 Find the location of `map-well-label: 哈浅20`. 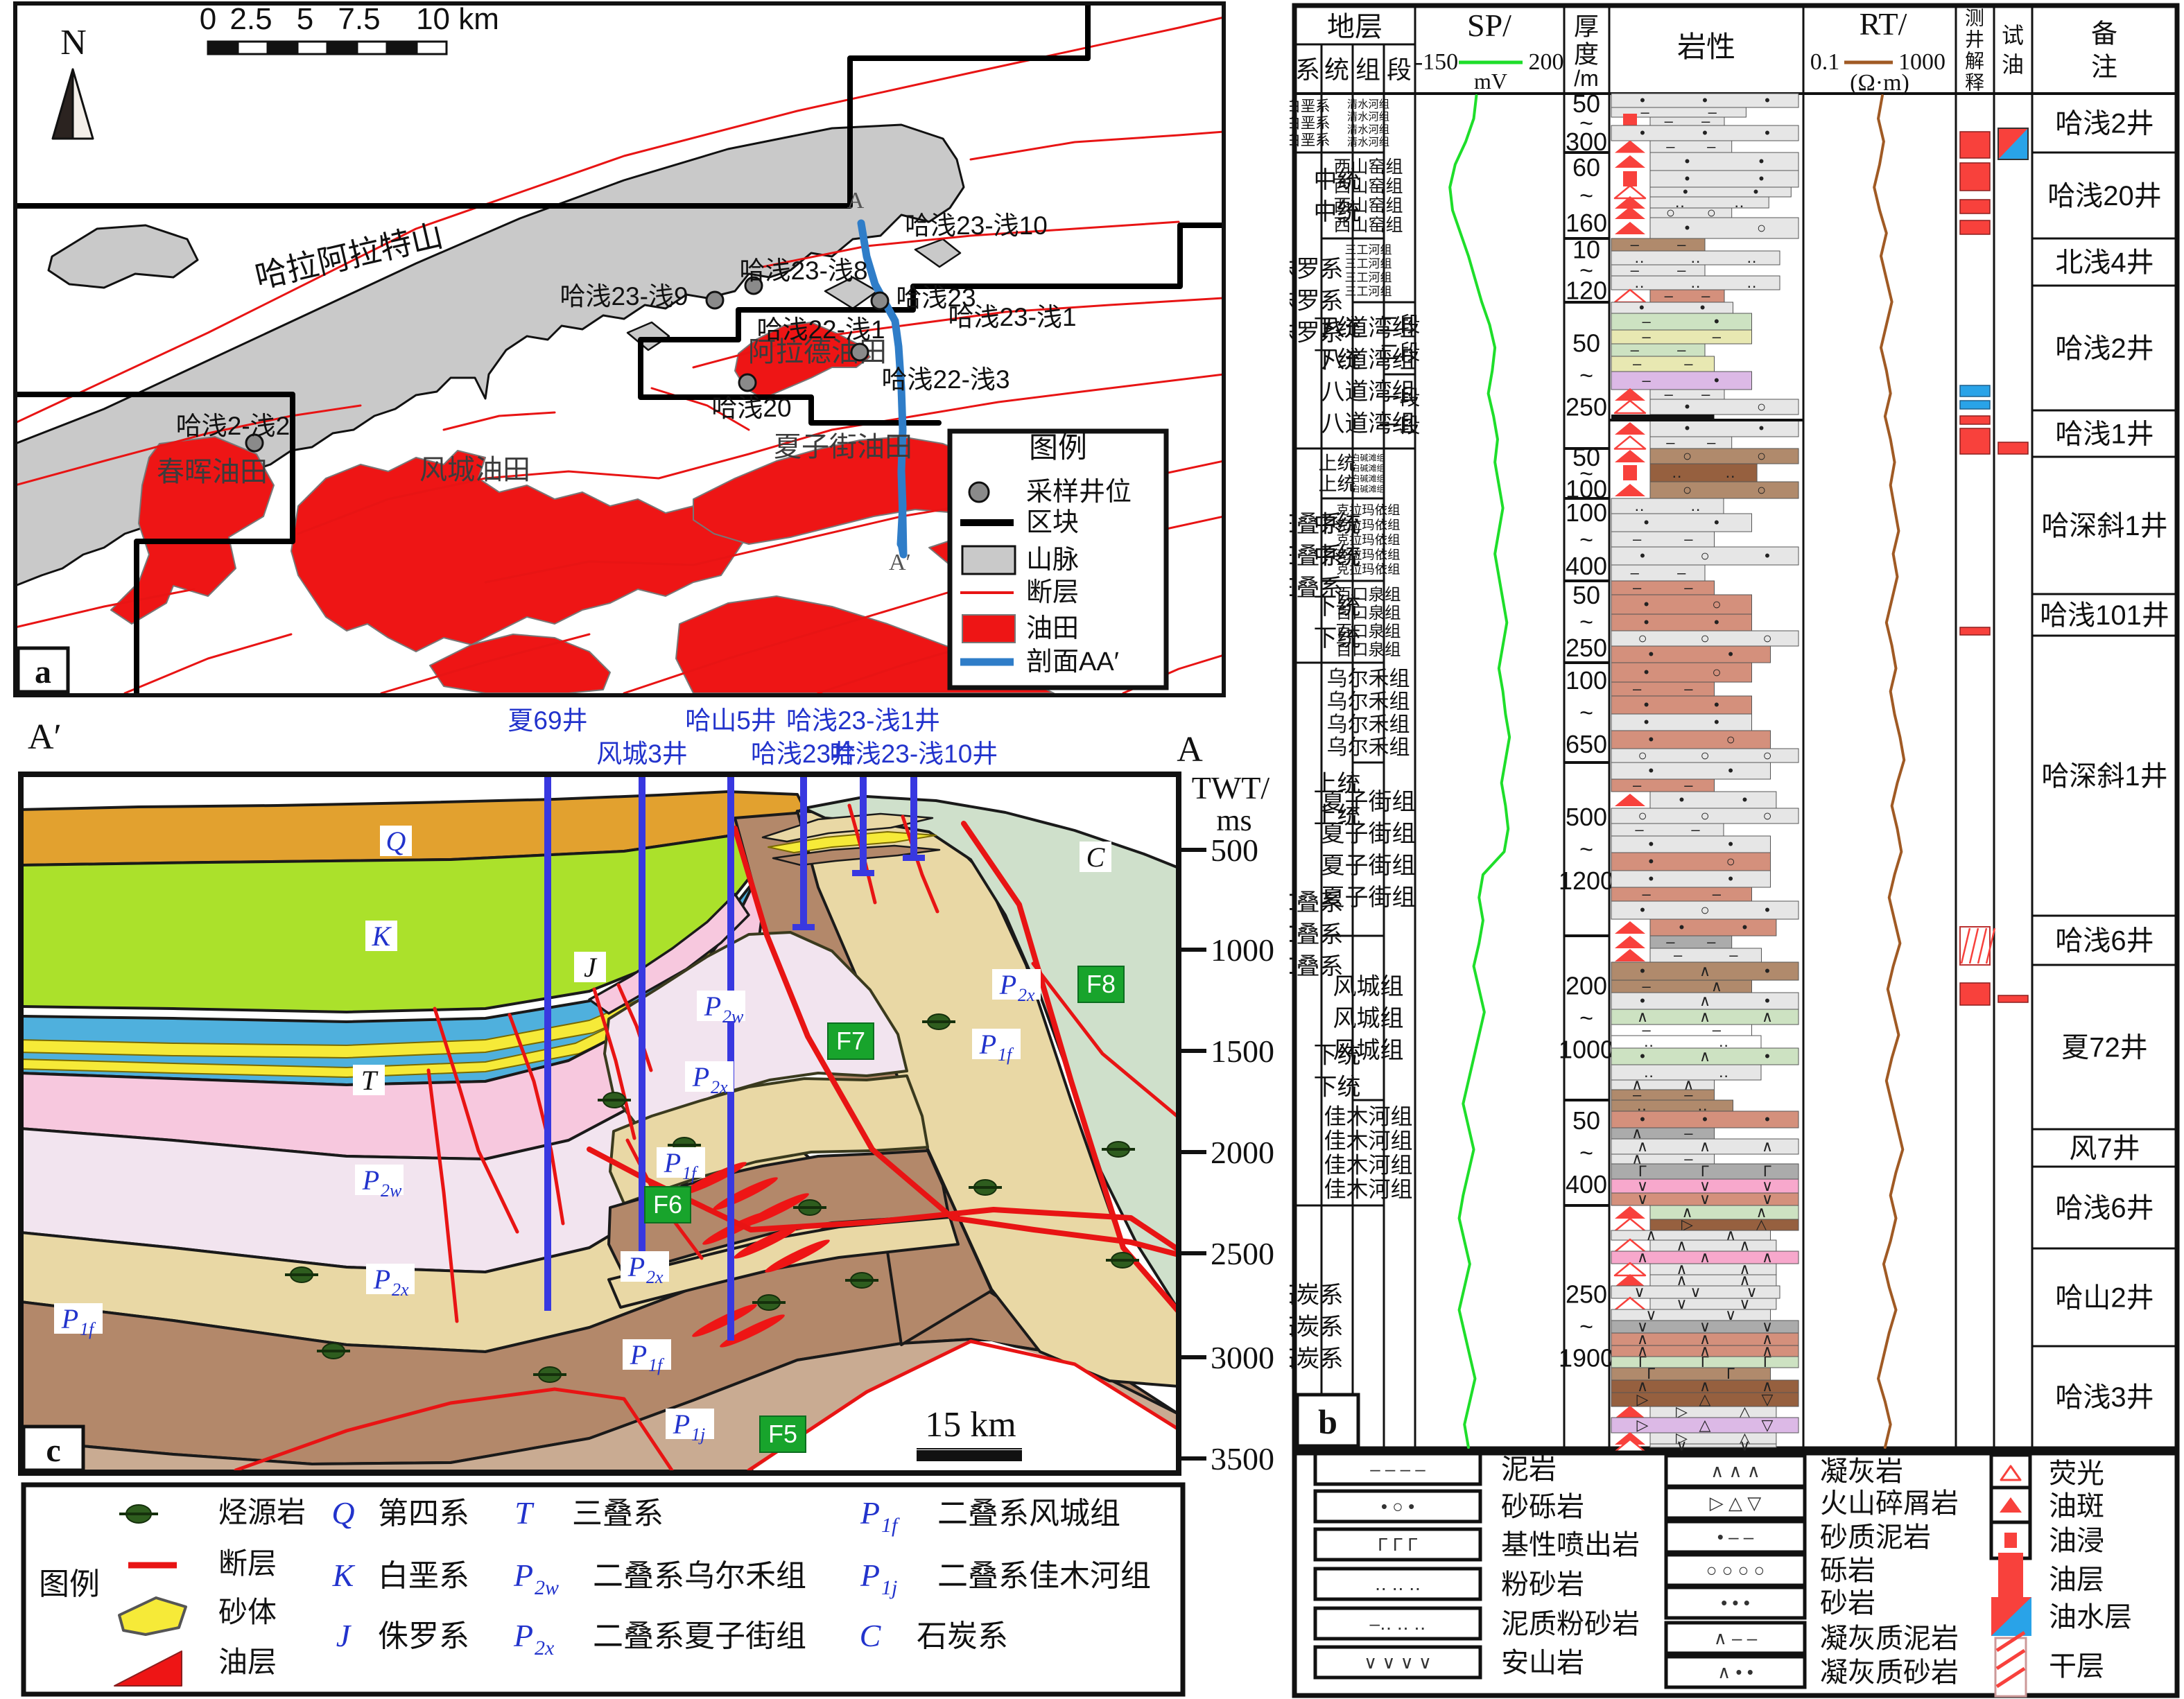

map-well-label: 哈浅20 is located at coordinates (751, 408).